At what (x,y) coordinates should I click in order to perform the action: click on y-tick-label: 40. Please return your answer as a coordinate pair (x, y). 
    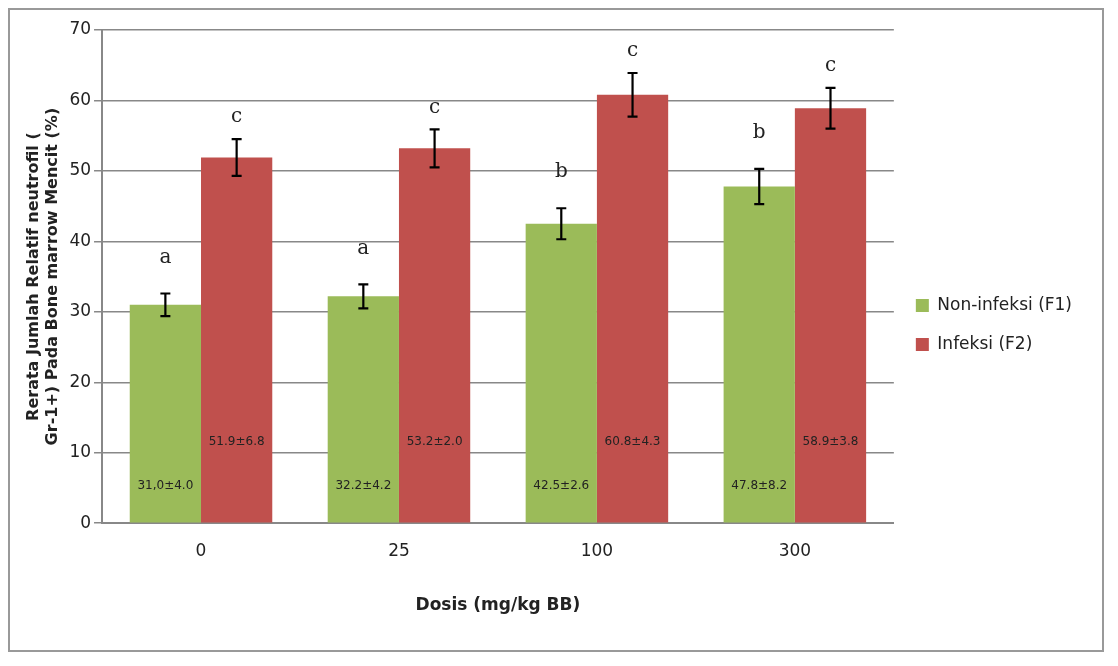
    Looking at the image, I should click on (80, 239).